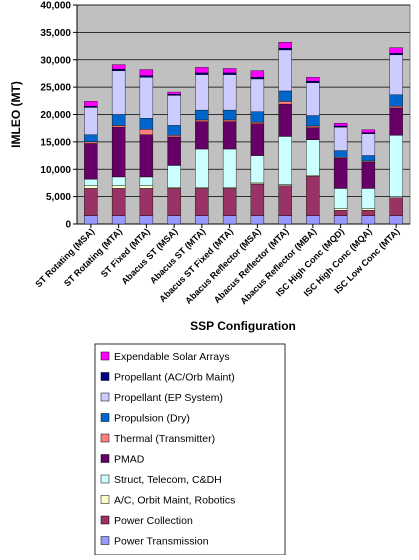 Image resolution: width=419 pixels, height=560 pixels. What do you see at coordinates (161, 542) in the screenshot?
I see `legend-entry: Power Transmission` at bounding box center [161, 542].